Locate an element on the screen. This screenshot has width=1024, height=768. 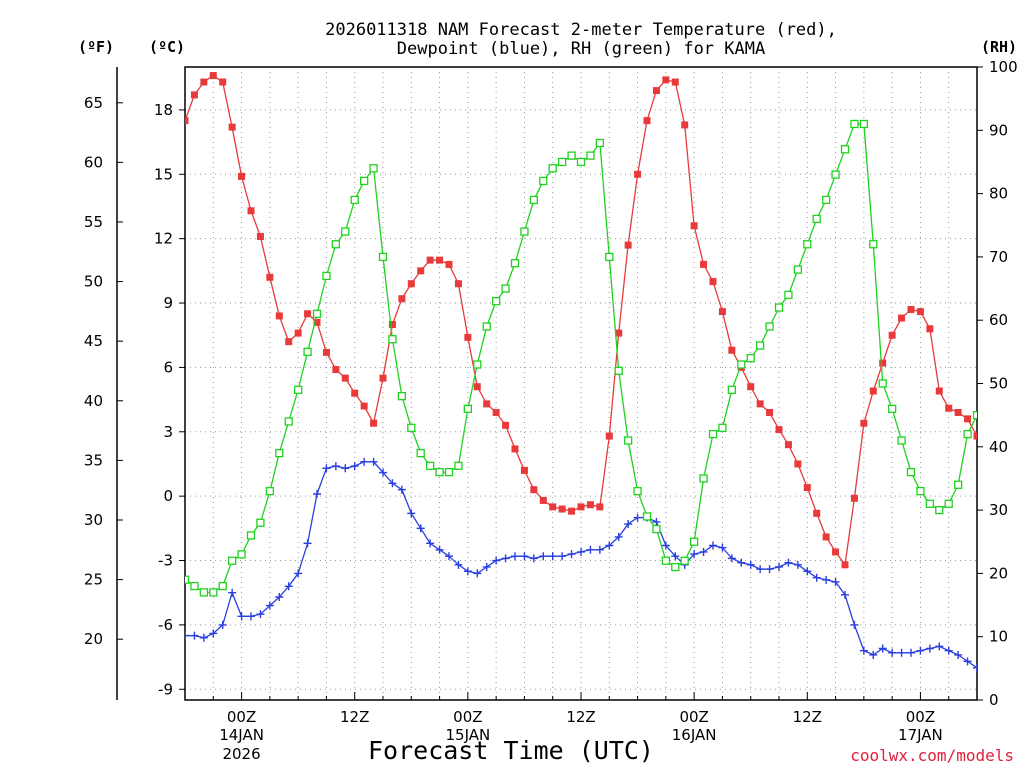
rh-tick-label: 20 is located at coordinates (998, 573).